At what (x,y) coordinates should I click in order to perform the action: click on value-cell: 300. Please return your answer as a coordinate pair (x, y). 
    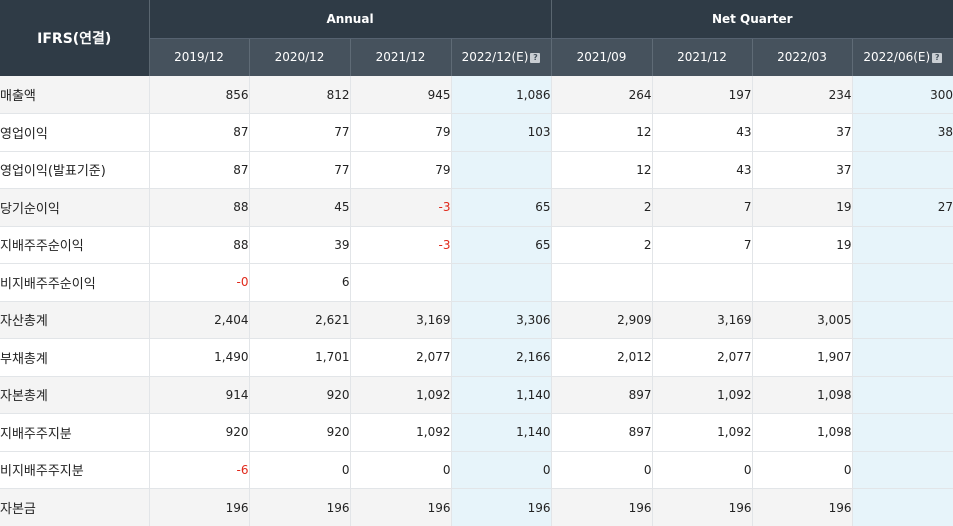
    Looking at the image, I should click on (902, 95).